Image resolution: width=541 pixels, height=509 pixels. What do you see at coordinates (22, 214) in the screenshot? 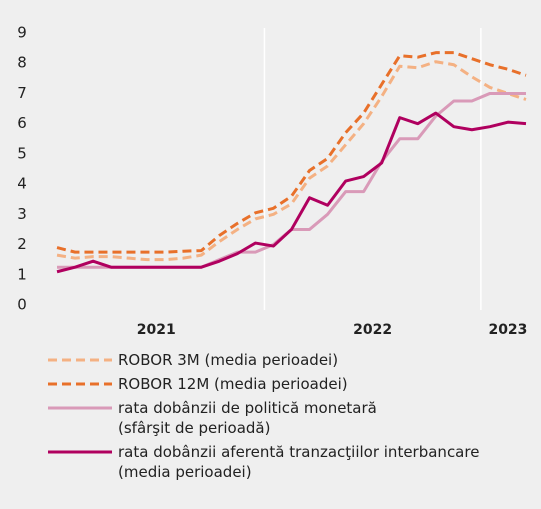
I see `y-tick-label: 3` at bounding box center [22, 214].